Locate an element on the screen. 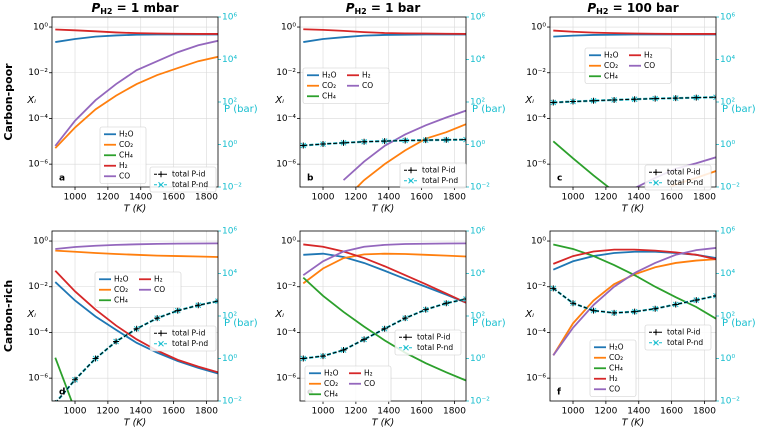  title-text: = 1 bar is located at coordinates (394, 8).